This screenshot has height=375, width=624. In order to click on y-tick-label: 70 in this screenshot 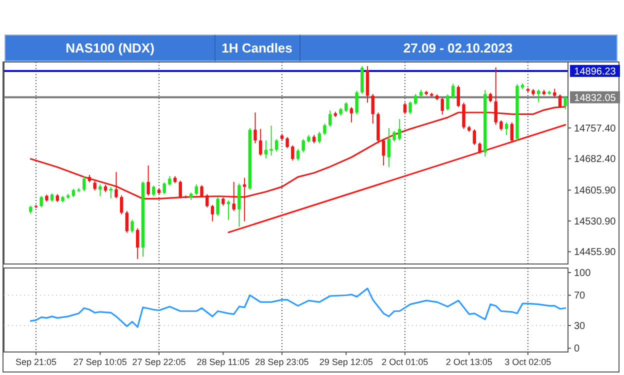, I will do `click(580, 296)`.